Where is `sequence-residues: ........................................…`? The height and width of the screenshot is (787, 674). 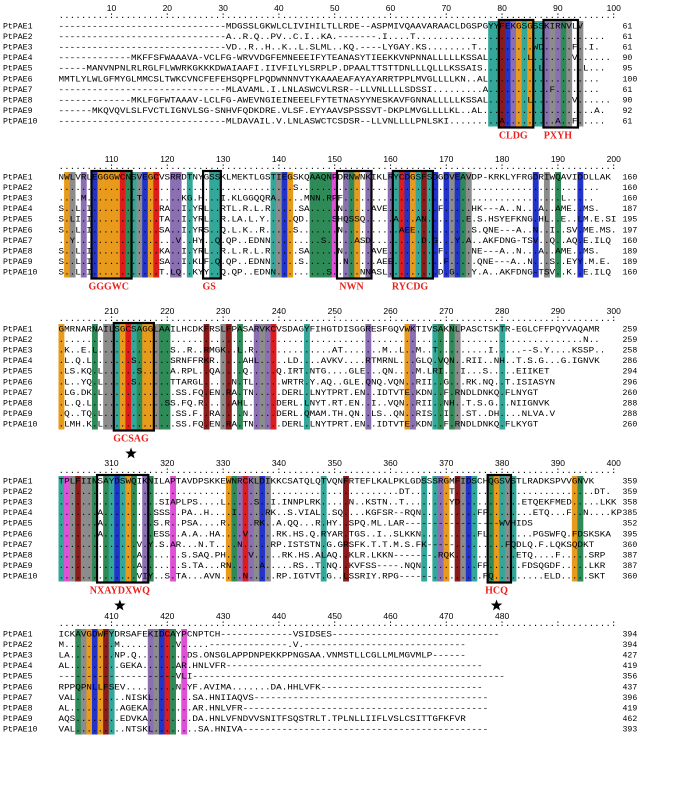
sequence-residues: ........................................… is located at coordinates (335, 492).